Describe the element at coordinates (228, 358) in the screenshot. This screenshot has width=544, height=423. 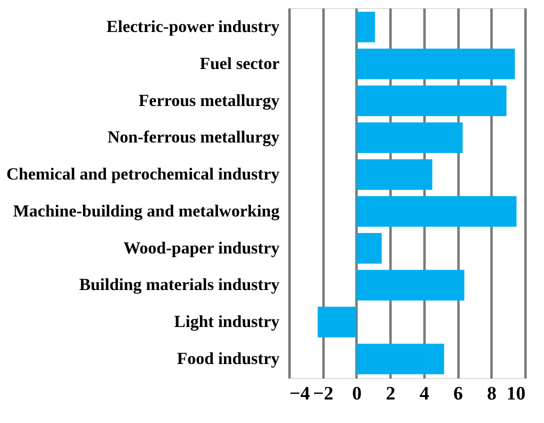
I see `y-tick-label: Food industry` at that location.